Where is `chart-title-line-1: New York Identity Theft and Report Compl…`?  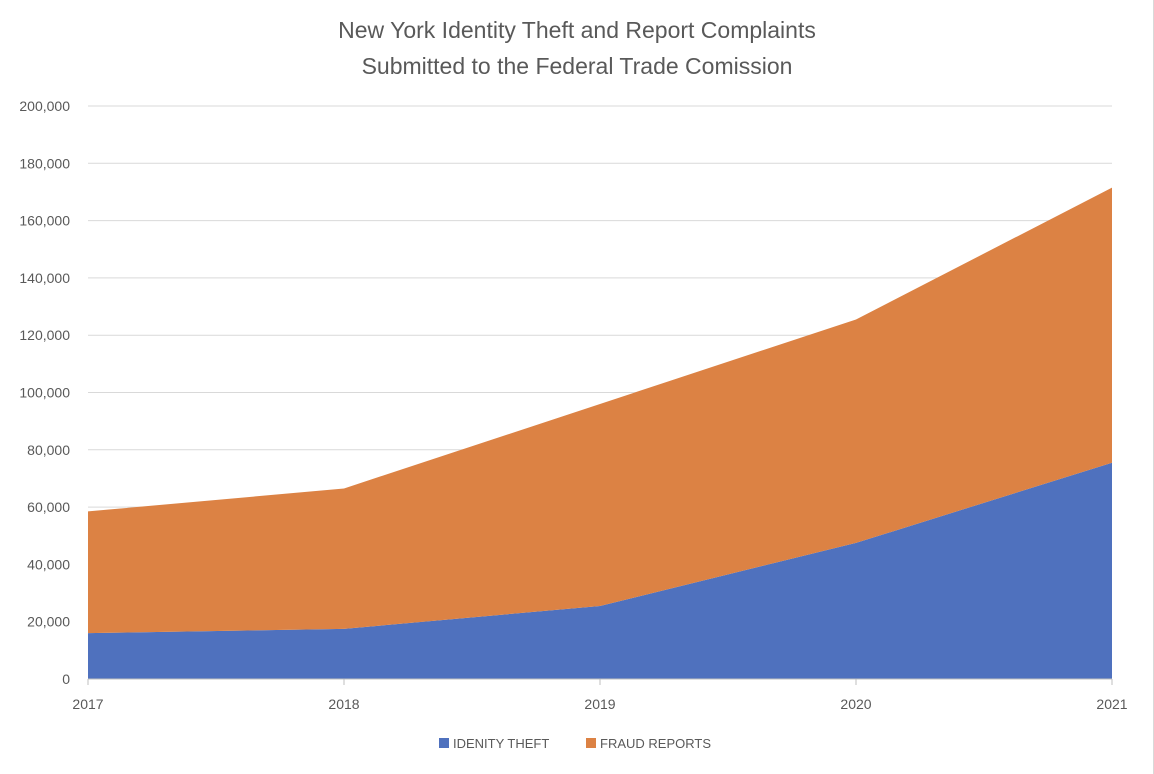
chart-title-line-1: New York Identity Theft and Report Compl… is located at coordinates (577, 30).